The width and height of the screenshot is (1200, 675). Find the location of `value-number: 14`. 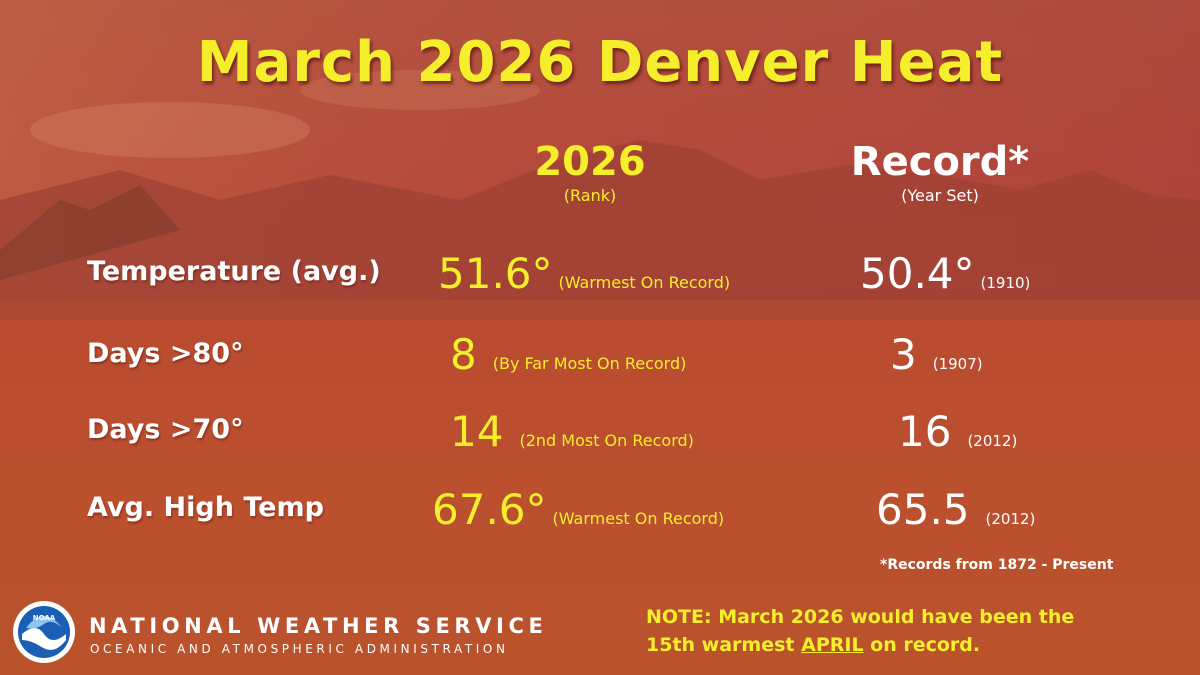

value-number: 14 is located at coordinates (477, 431).